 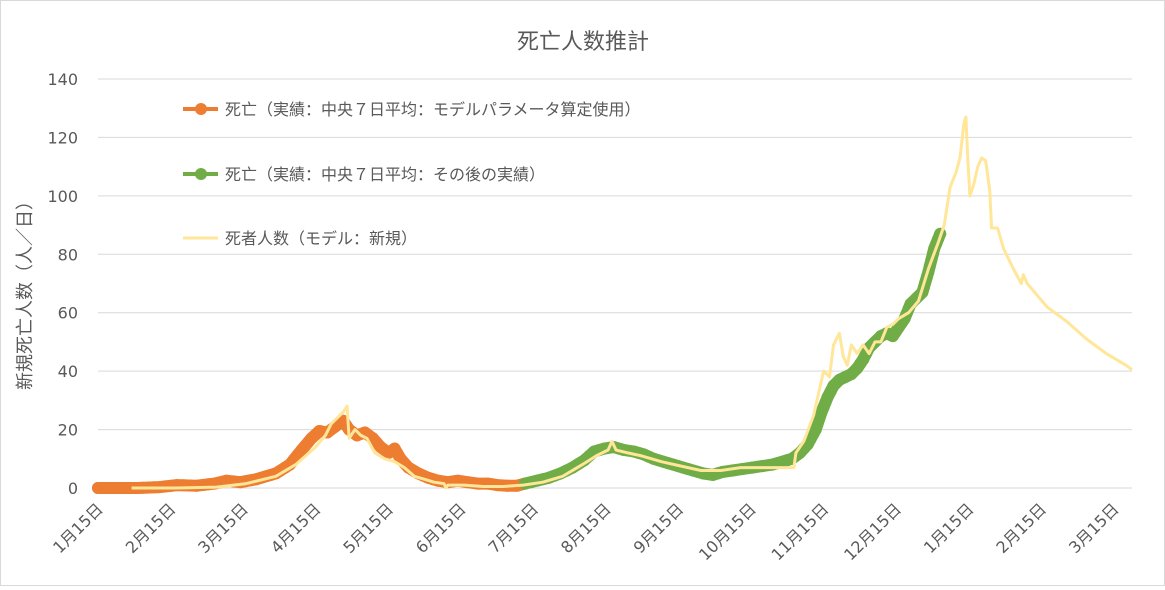 What do you see at coordinates (25, 291) in the screenshot?
I see `y-axis-label: 新規死亡人数（人／日）` at bounding box center [25, 291].